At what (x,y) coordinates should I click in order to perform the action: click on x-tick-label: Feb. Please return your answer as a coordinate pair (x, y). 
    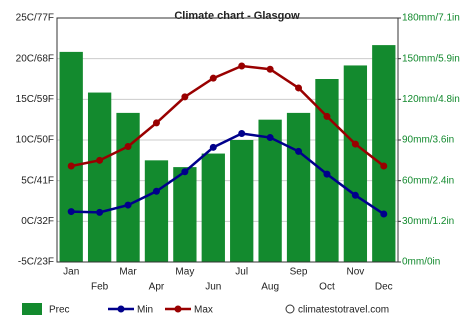
    Looking at the image, I should click on (100, 287).